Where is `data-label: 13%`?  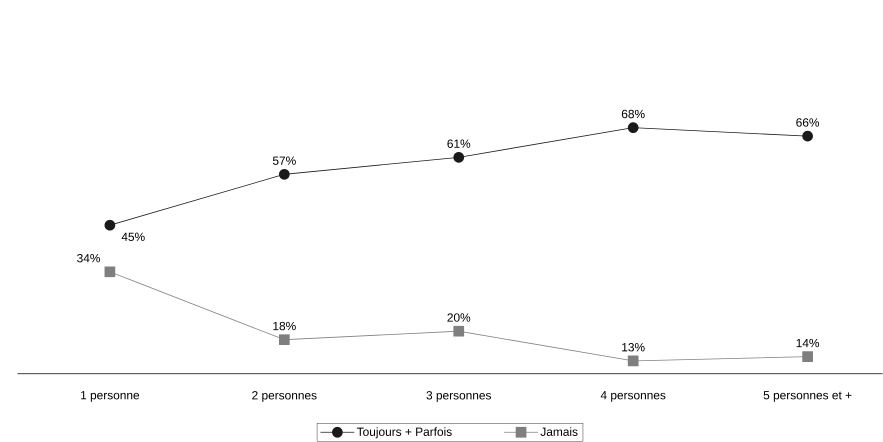 data-label: 13% is located at coordinates (633, 347).